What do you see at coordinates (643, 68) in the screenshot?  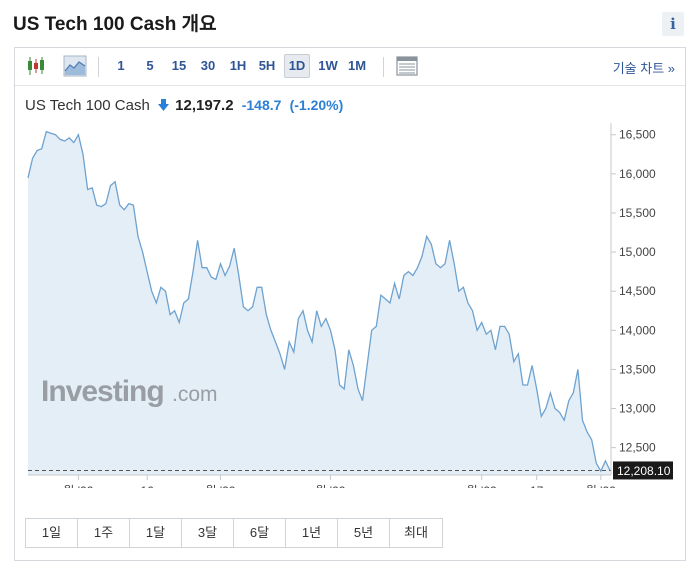 I see `technical-chart-link: 기술 차트 »` at bounding box center [643, 68].